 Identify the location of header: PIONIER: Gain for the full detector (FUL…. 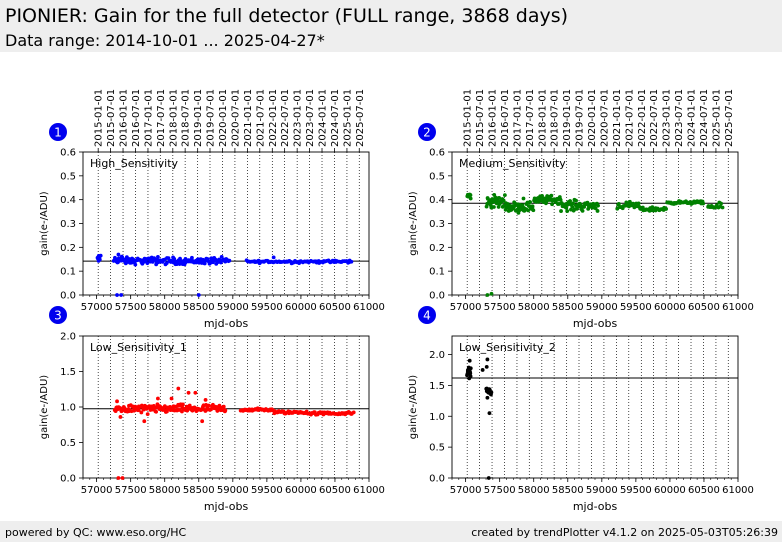
(391, 26).